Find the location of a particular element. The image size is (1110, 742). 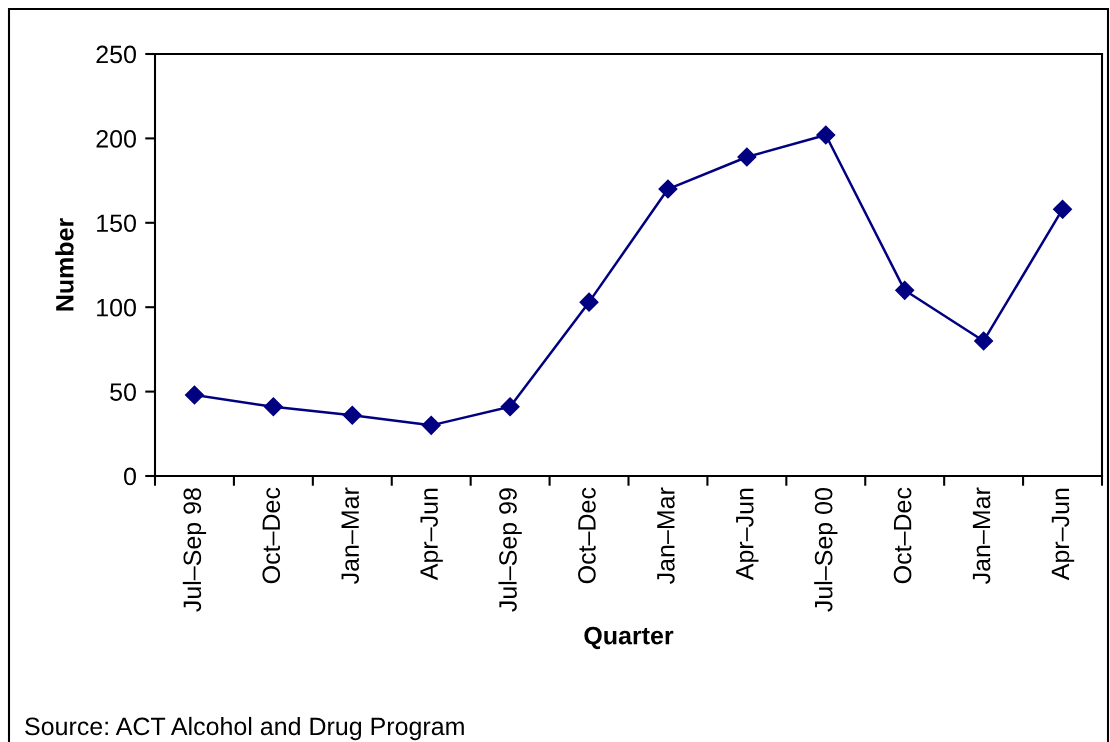

y-axis-title: Number is located at coordinates (64, 264).